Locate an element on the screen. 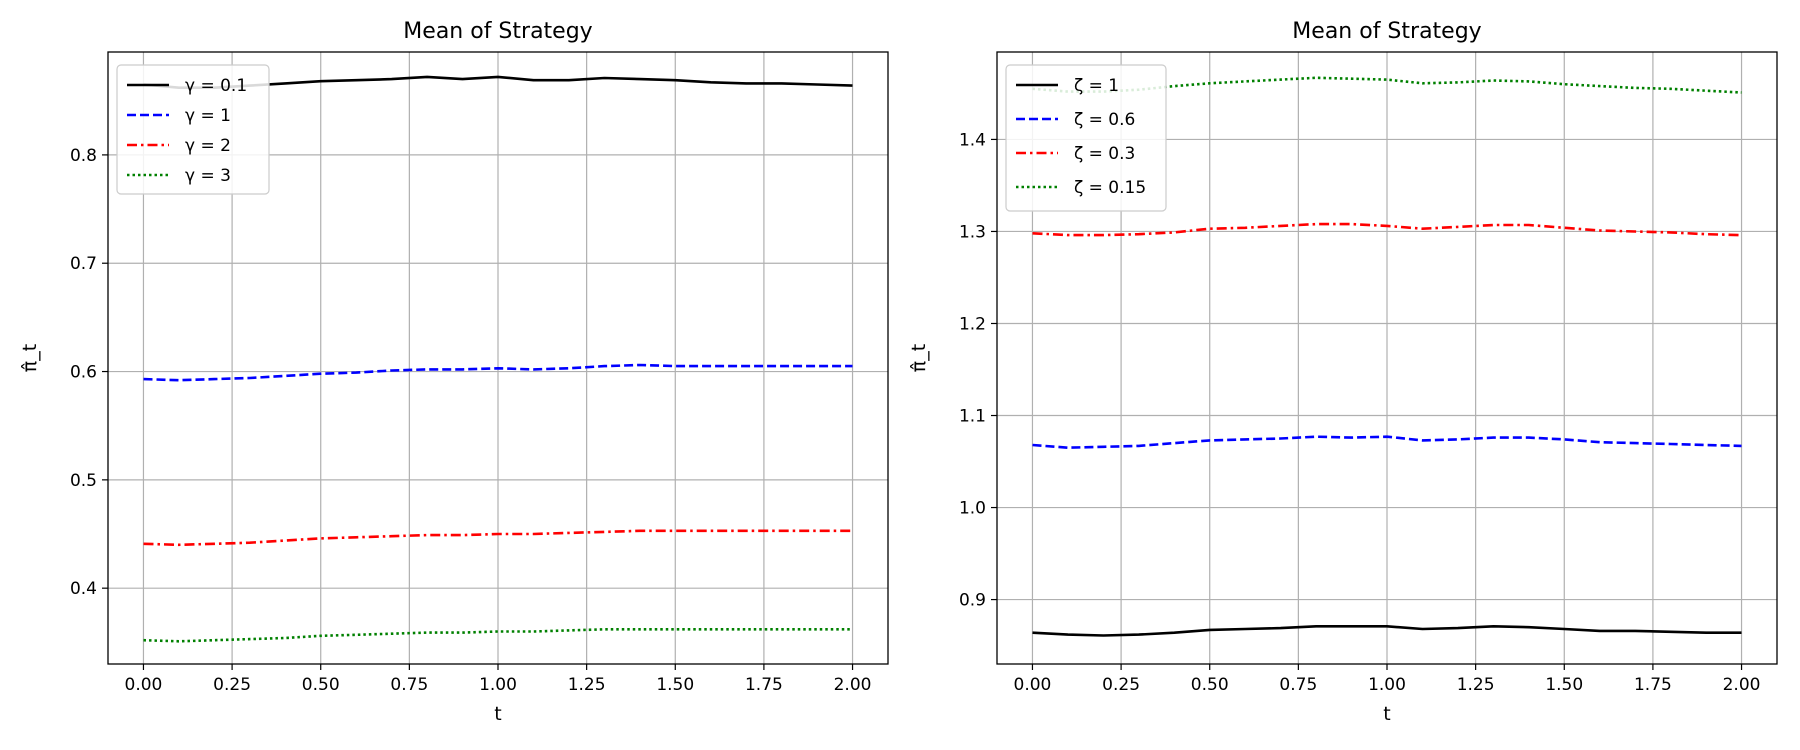 The width and height of the screenshot is (1800, 750). y-tick-label: 0.8 is located at coordinates (83, 156).